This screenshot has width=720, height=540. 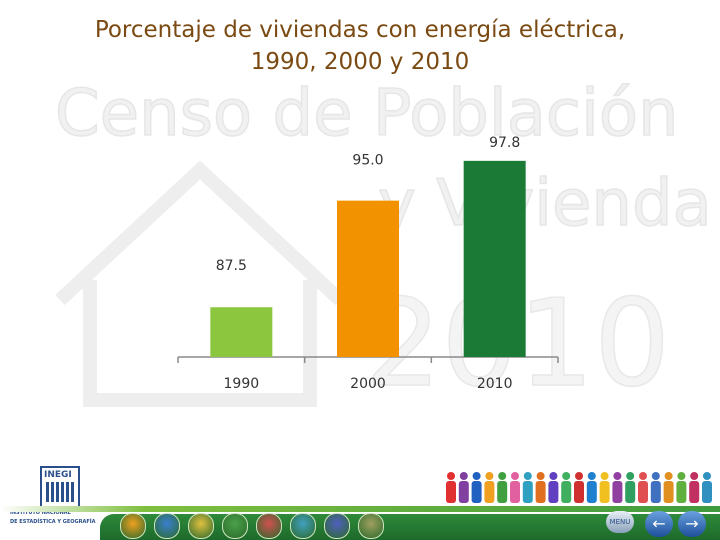 I want to click on bar-1990, so click(x=241, y=332).